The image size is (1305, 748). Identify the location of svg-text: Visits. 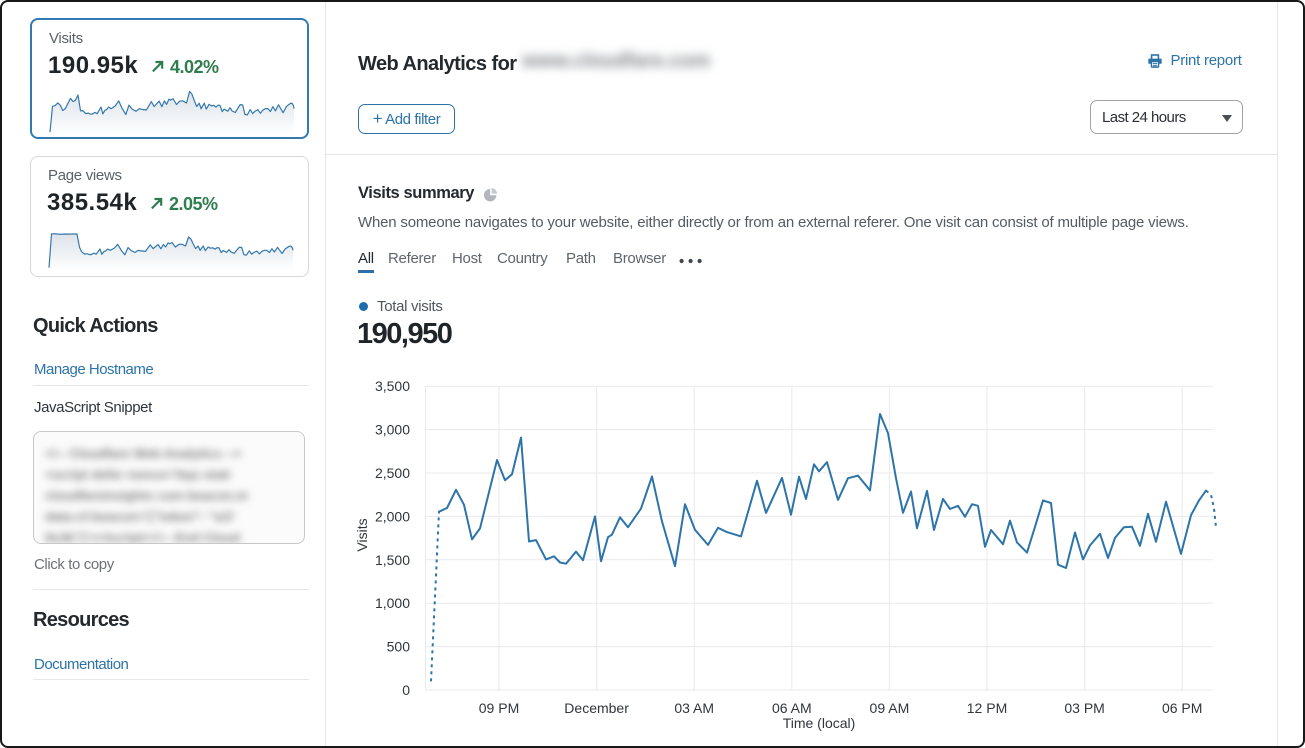
(362, 534).